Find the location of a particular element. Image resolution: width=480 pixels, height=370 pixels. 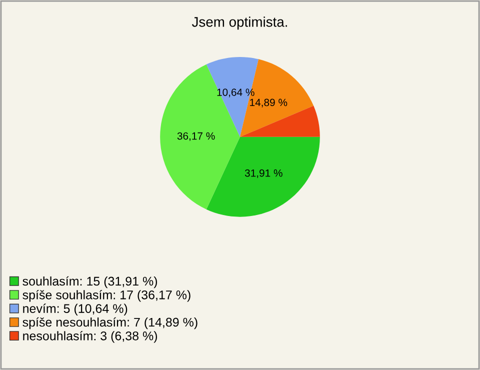

legend-label: nesouhlasím: 3 (6,38 %) is located at coordinates (90, 337).